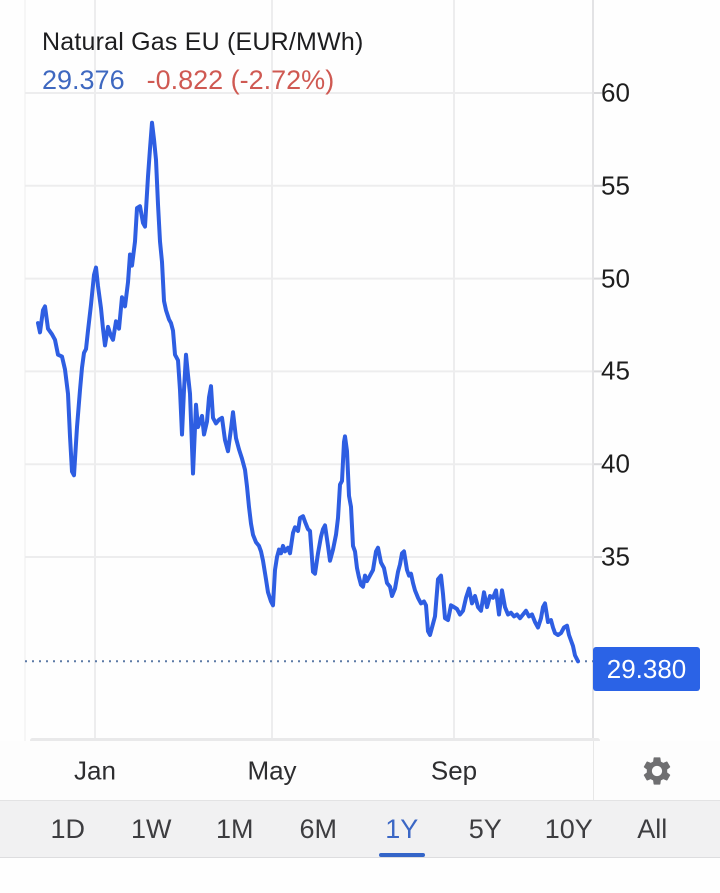 The image size is (720, 893). Describe the element at coordinates (360, 770) in the screenshot. I see `x-axis-strip: Jan May Sep` at that location.